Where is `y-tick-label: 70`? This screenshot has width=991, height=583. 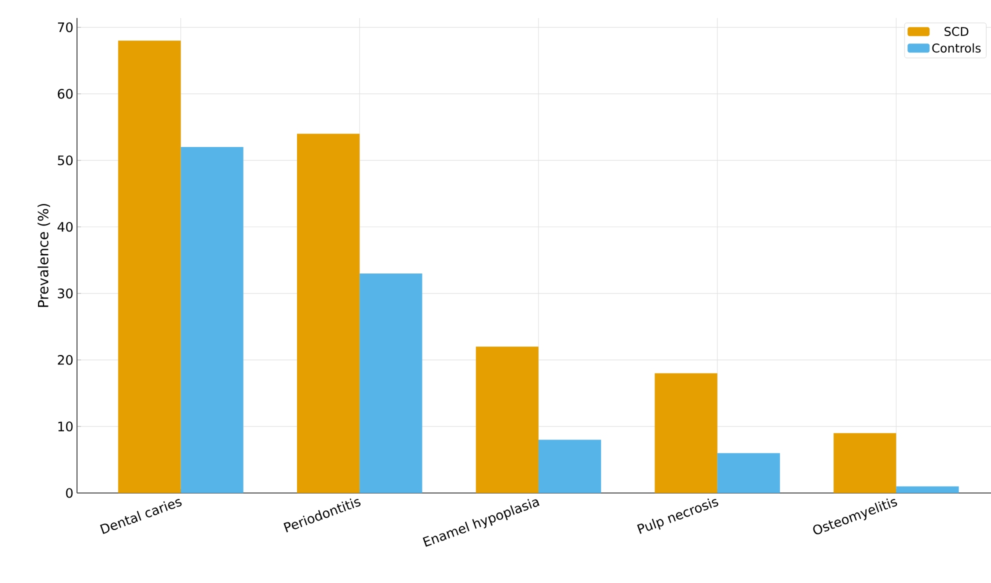
y-tick-label: 70 is located at coordinates (65, 27).